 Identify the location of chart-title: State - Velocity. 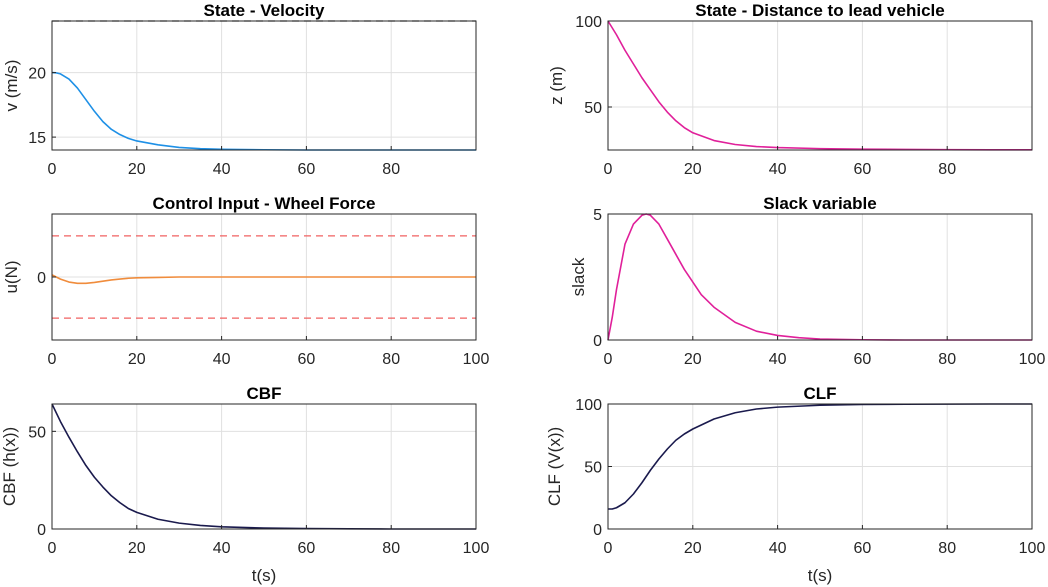
(264, 10).